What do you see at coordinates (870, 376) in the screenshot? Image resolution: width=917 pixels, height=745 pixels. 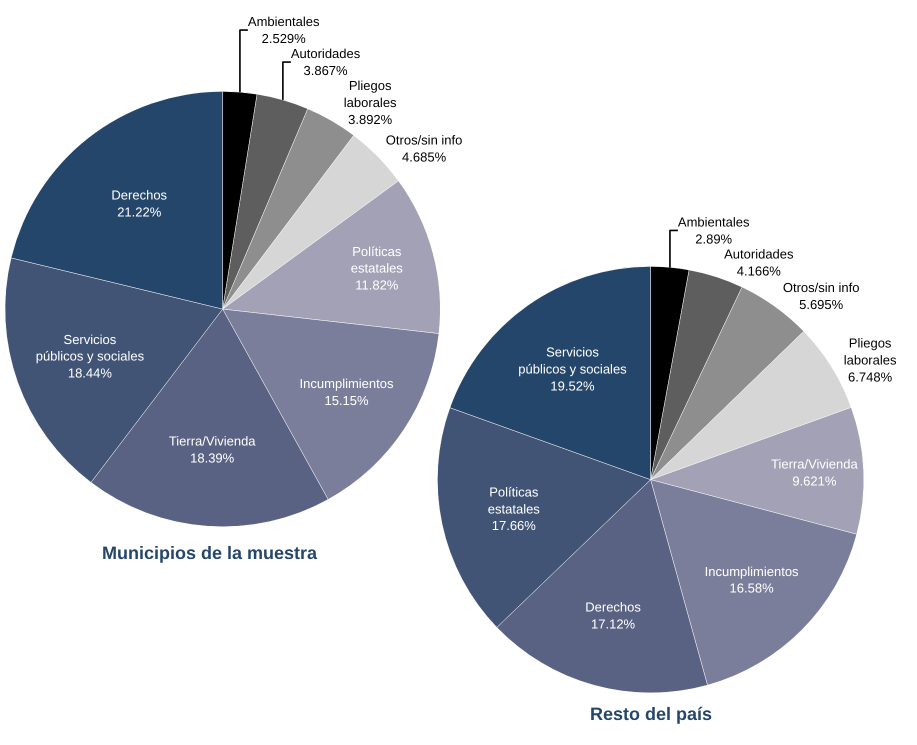 I see `data-label: 6.748%` at bounding box center [870, 376].